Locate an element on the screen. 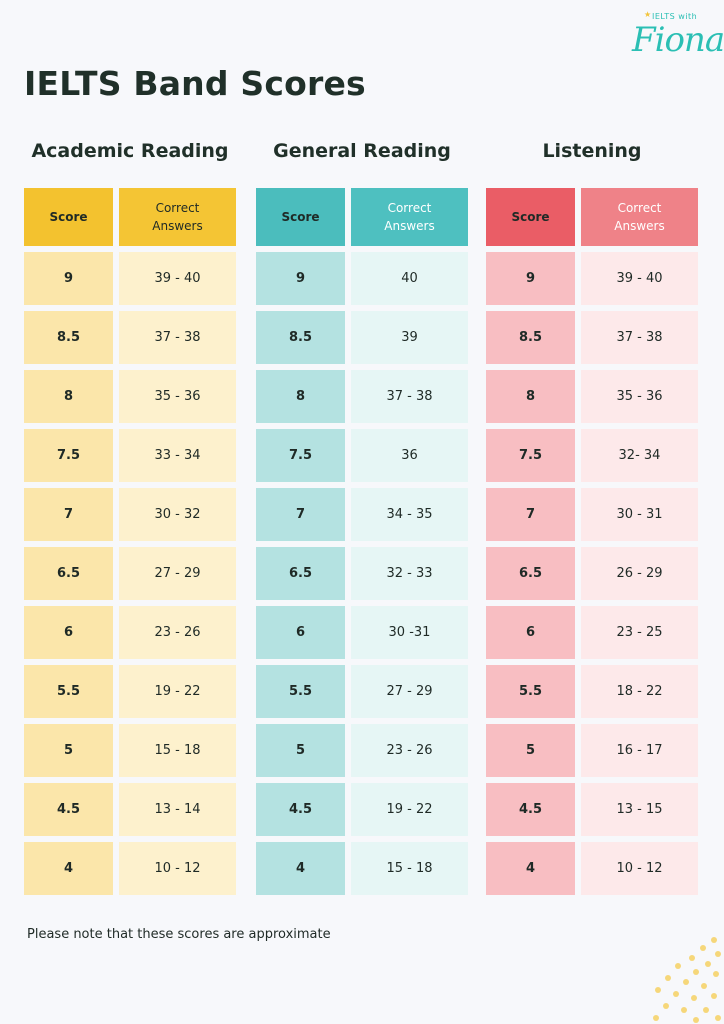 The image size is (724, 1024). table-row: 5.5 27 - 29 is located at coordinates (362, 691).